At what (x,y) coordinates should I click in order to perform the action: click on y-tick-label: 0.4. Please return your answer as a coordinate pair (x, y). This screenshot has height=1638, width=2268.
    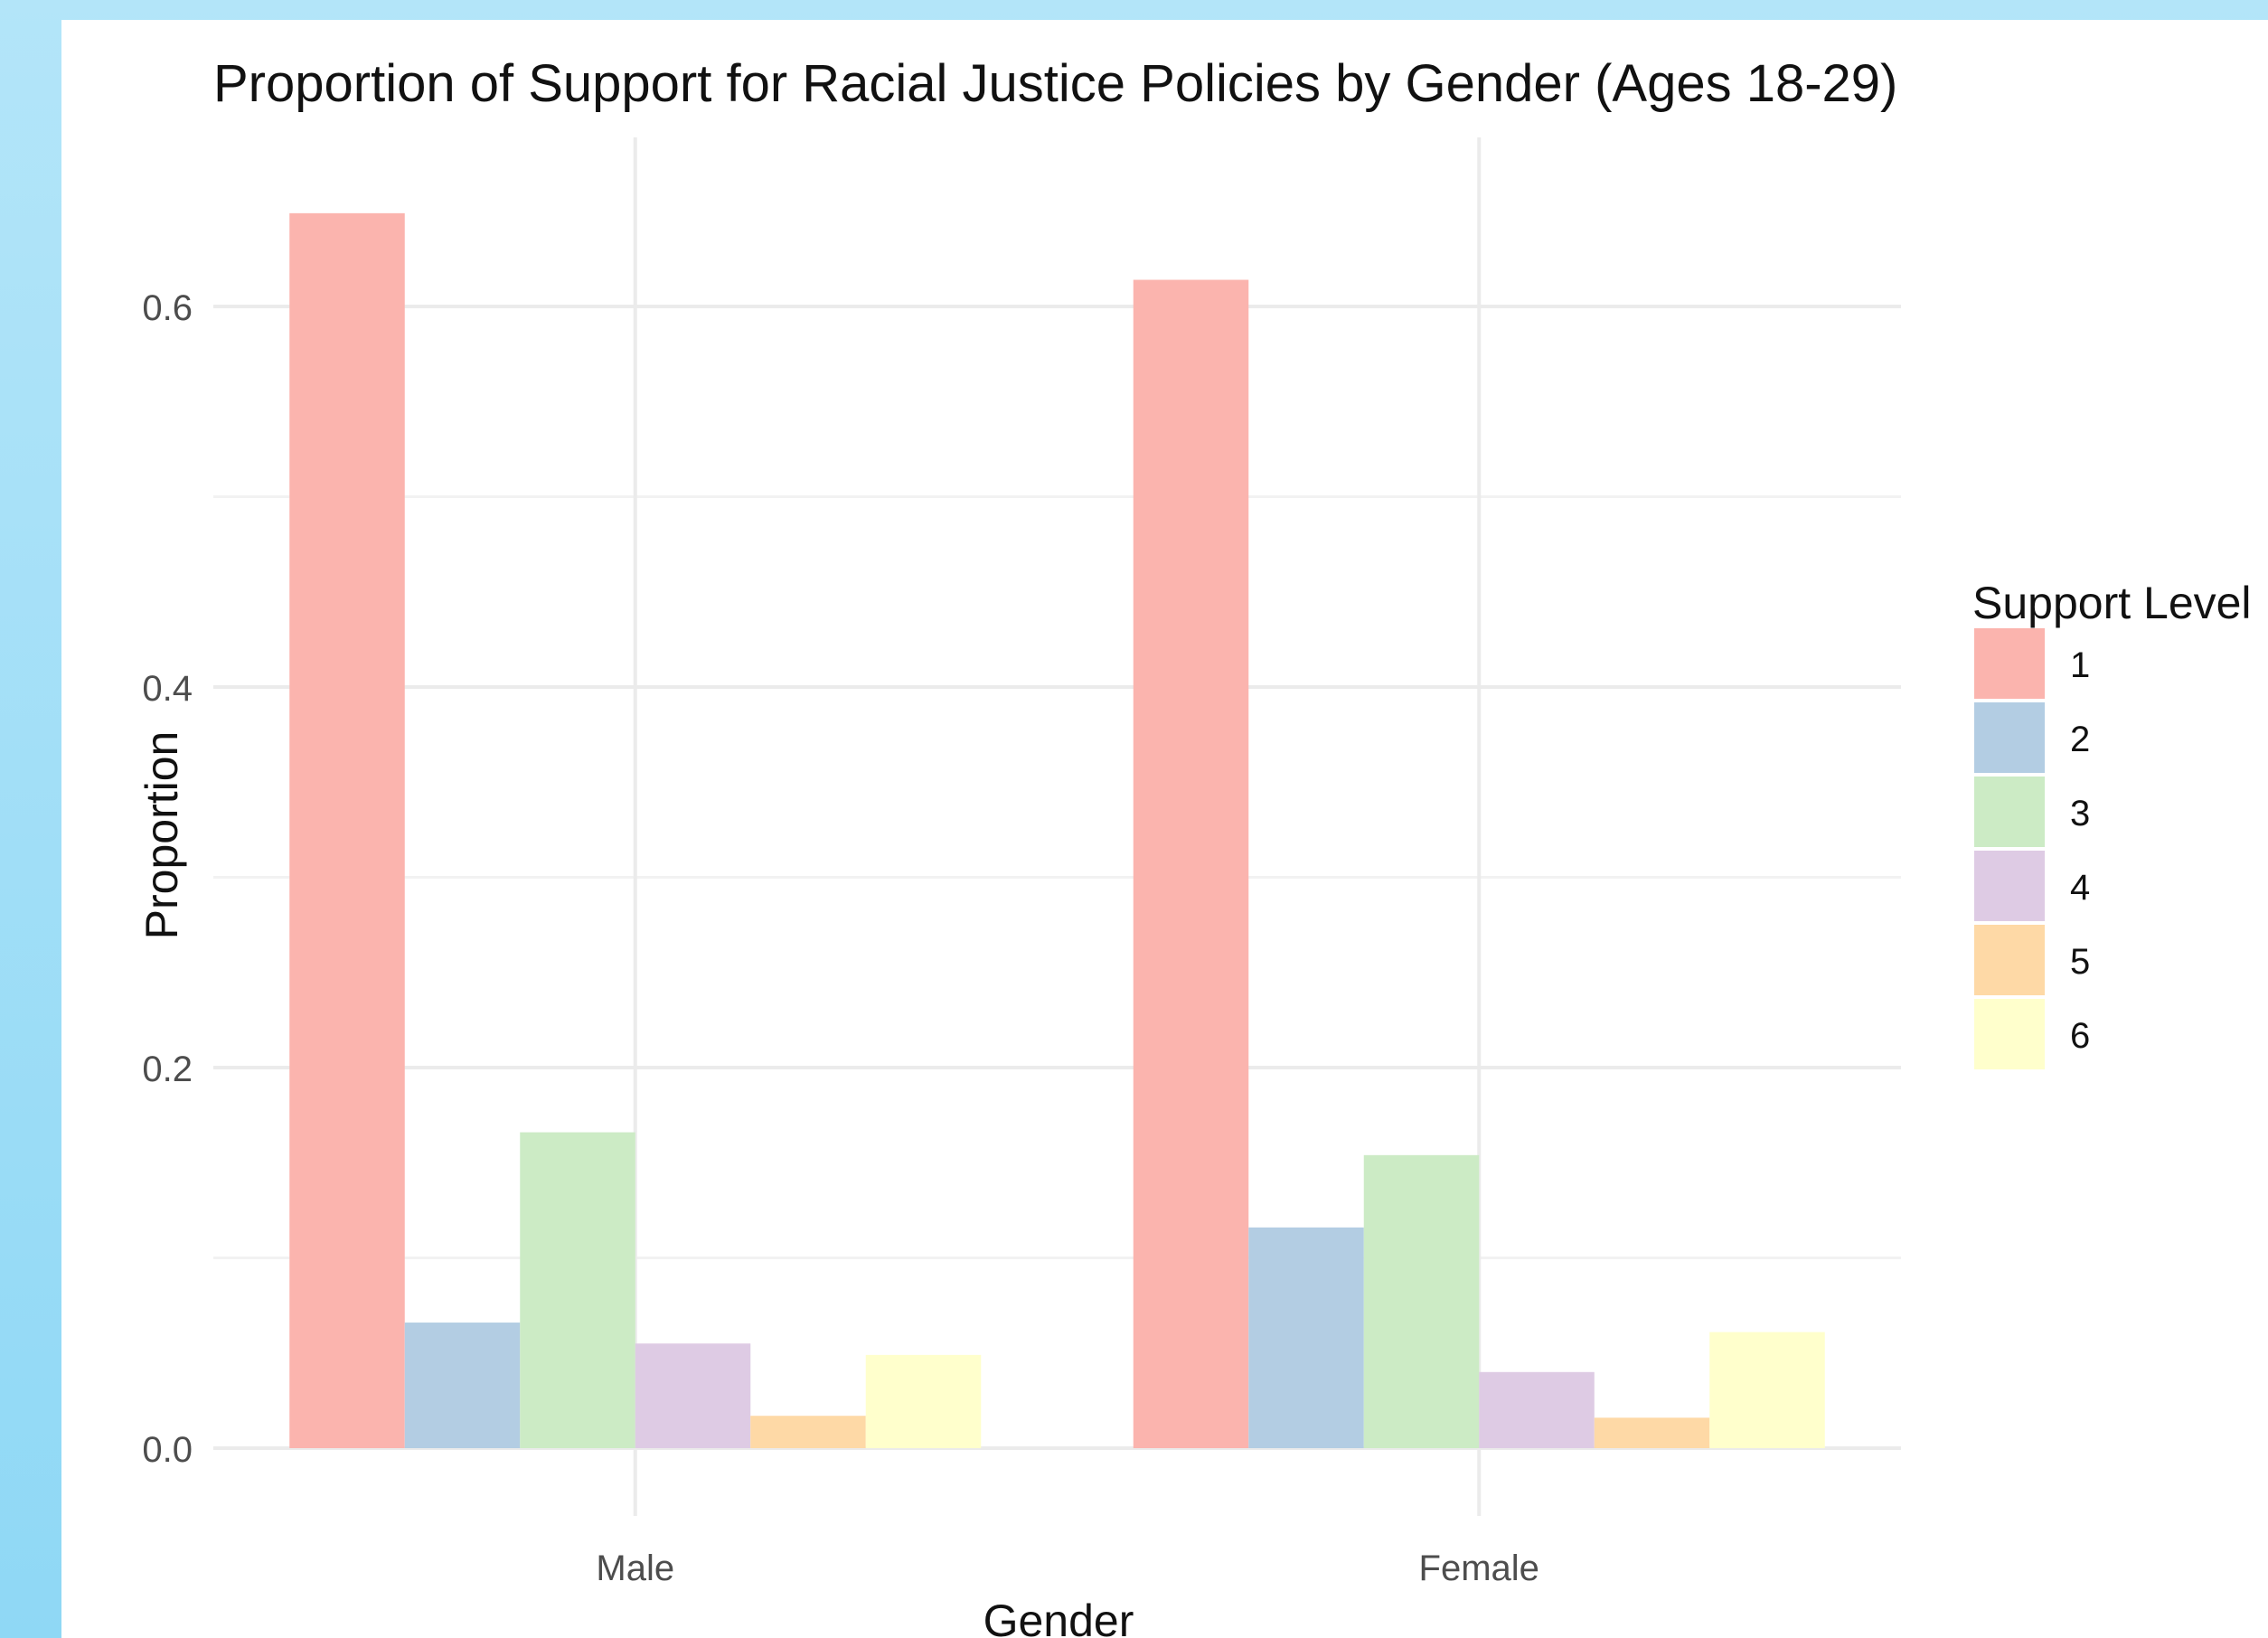
    Looking at the image, I should click on (167, 689).